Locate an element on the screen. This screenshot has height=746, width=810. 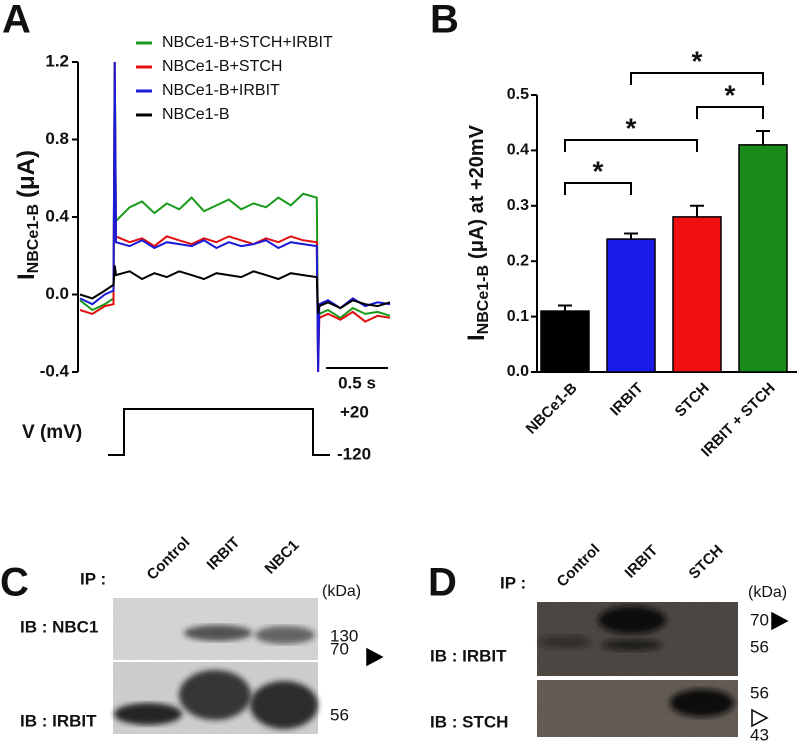
scale-bar-label: 0.5 s is located at coordinates (357, 382).